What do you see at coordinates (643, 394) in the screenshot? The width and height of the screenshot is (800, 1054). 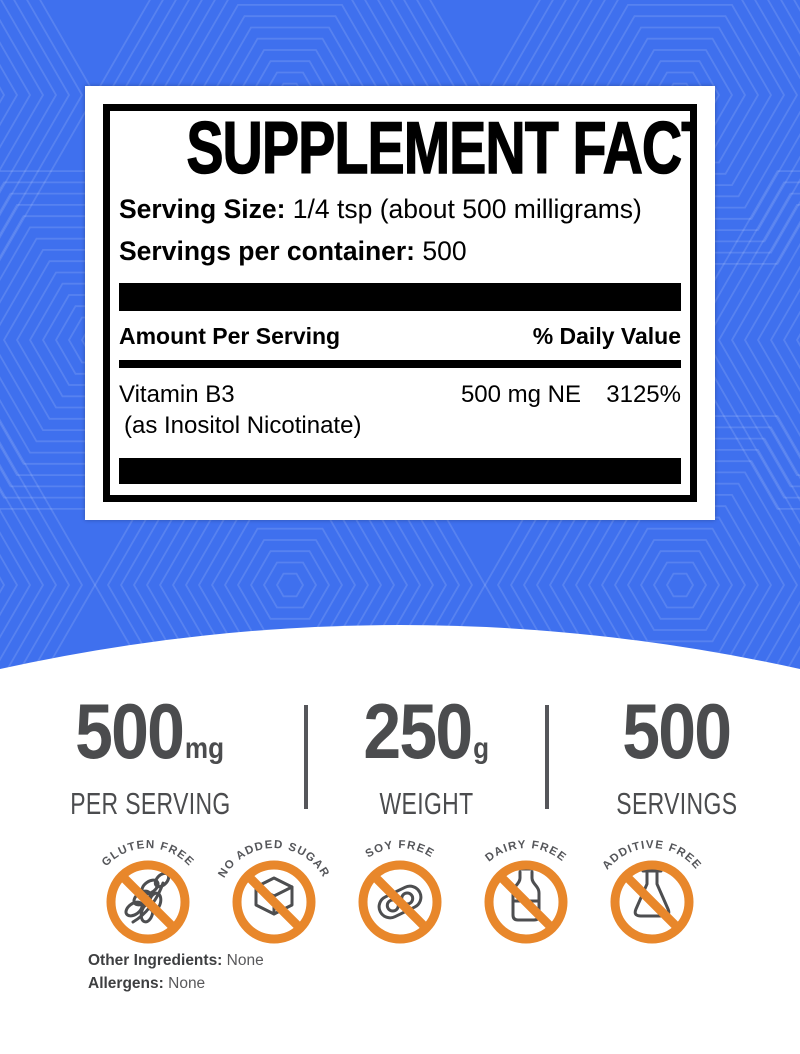 I see `nutrient-daily-value: 3125%` at bounding box center [643, 394].